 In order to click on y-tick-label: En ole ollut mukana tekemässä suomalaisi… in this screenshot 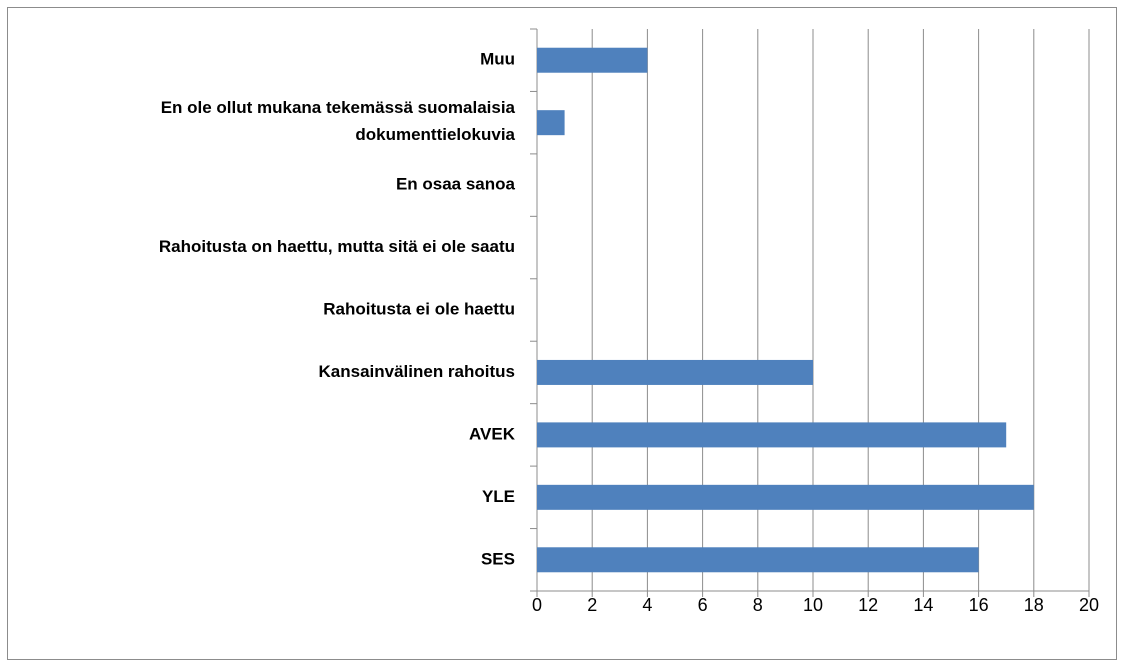, I will do `click(338, 122)`.